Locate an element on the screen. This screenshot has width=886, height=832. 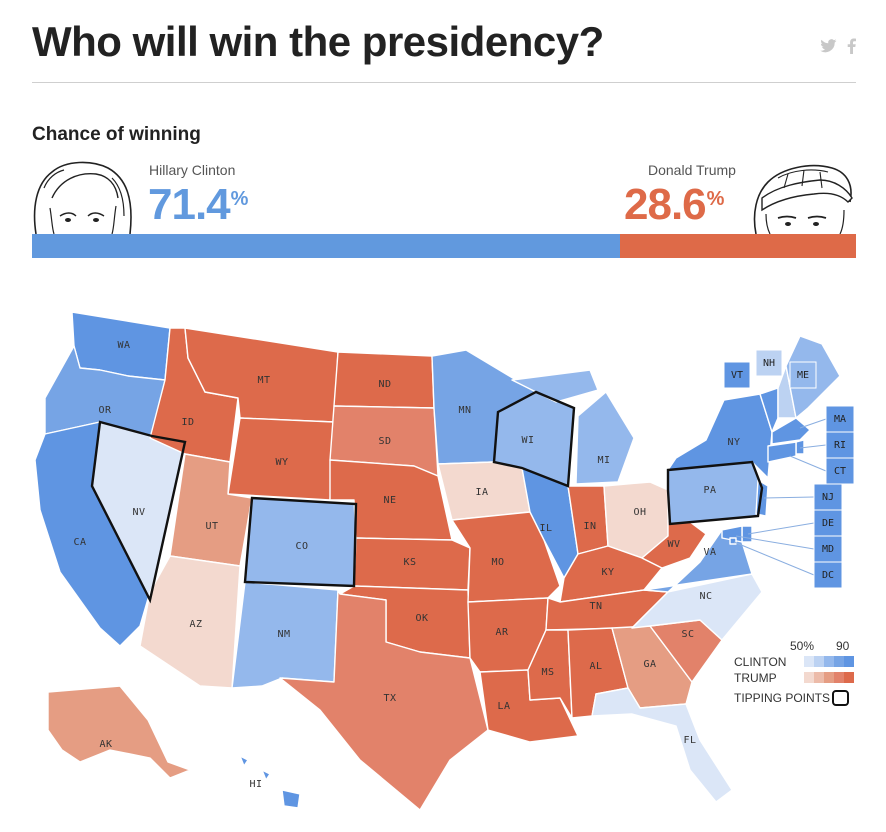
state-label-la: LA is located at coordinates (503, 706).